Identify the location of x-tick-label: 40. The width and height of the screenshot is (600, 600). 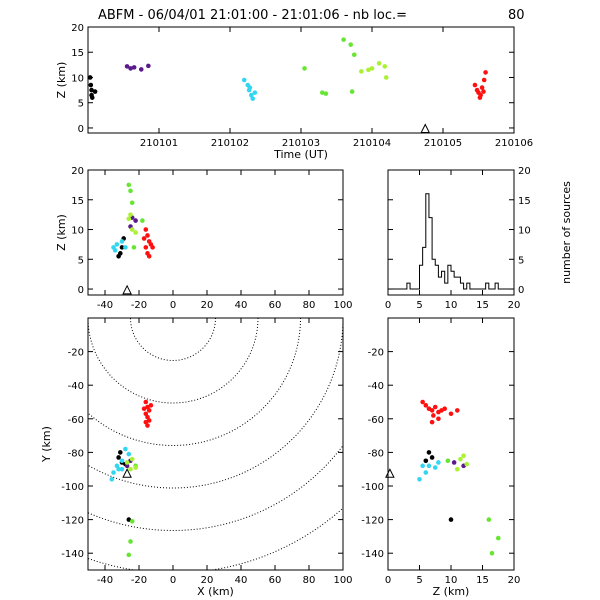
(241, 580).